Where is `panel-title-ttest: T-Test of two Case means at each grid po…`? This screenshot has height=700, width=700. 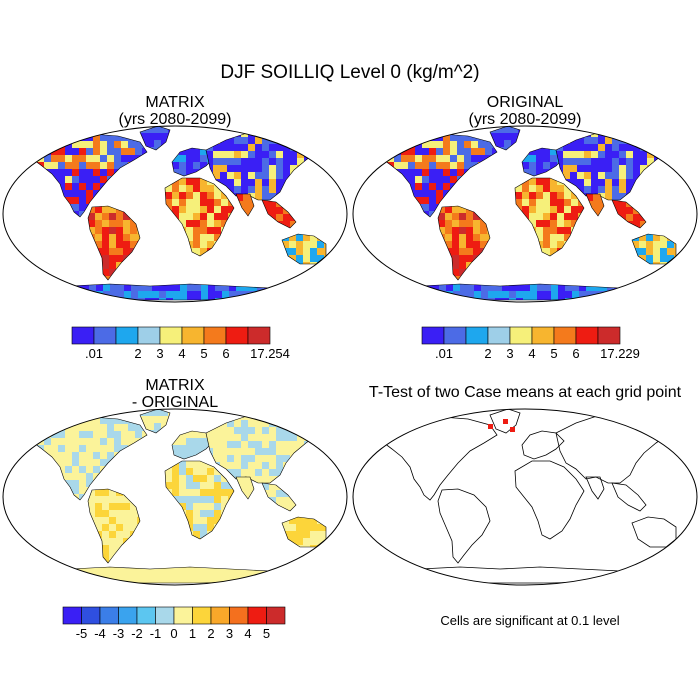 panel-title-ttest: T-Test of two Case means at each grid po… is located at coordinates (525, 392).